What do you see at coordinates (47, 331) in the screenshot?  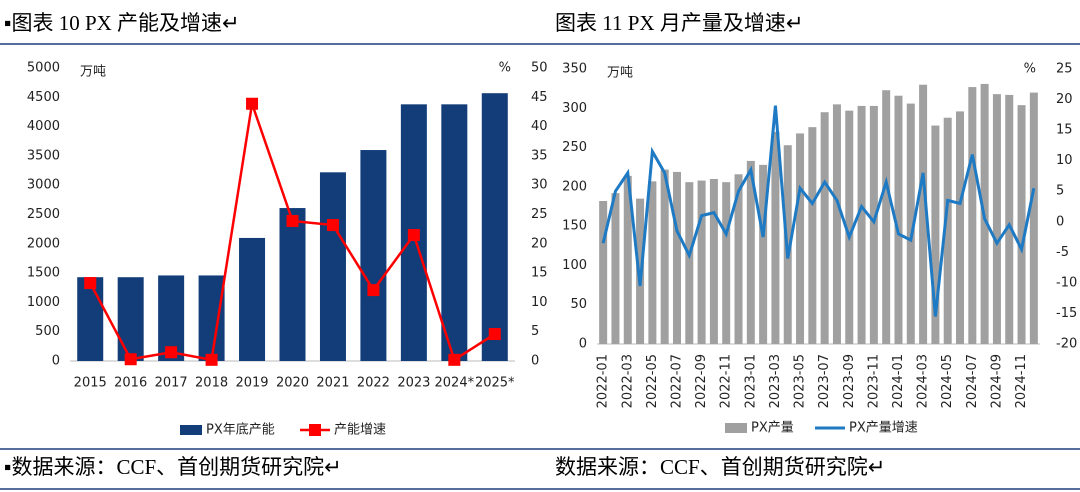 I see `y-tick-label: 500` at bounding box center [47, 331].